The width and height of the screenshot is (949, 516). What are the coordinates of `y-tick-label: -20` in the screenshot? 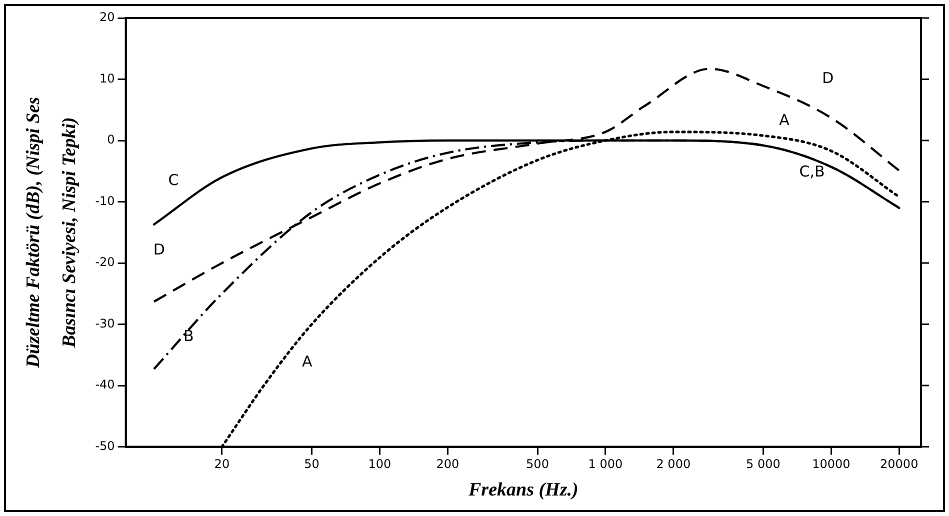 It's located at (105, 262).